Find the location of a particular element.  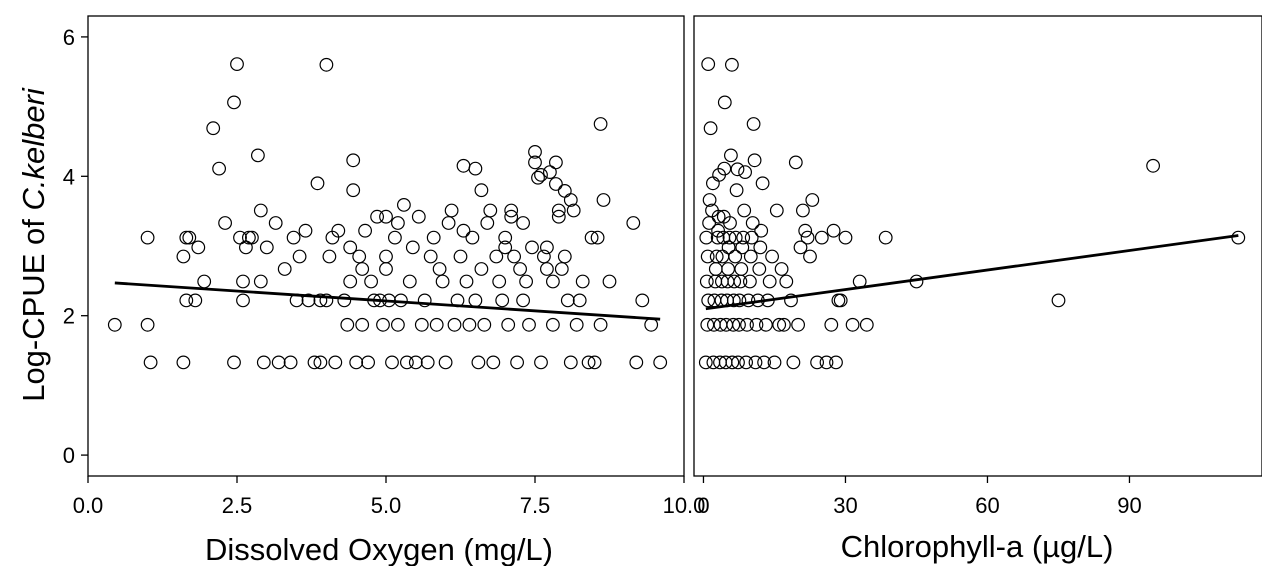

y-tick-label: 6 is located at coordinates (69, 37).